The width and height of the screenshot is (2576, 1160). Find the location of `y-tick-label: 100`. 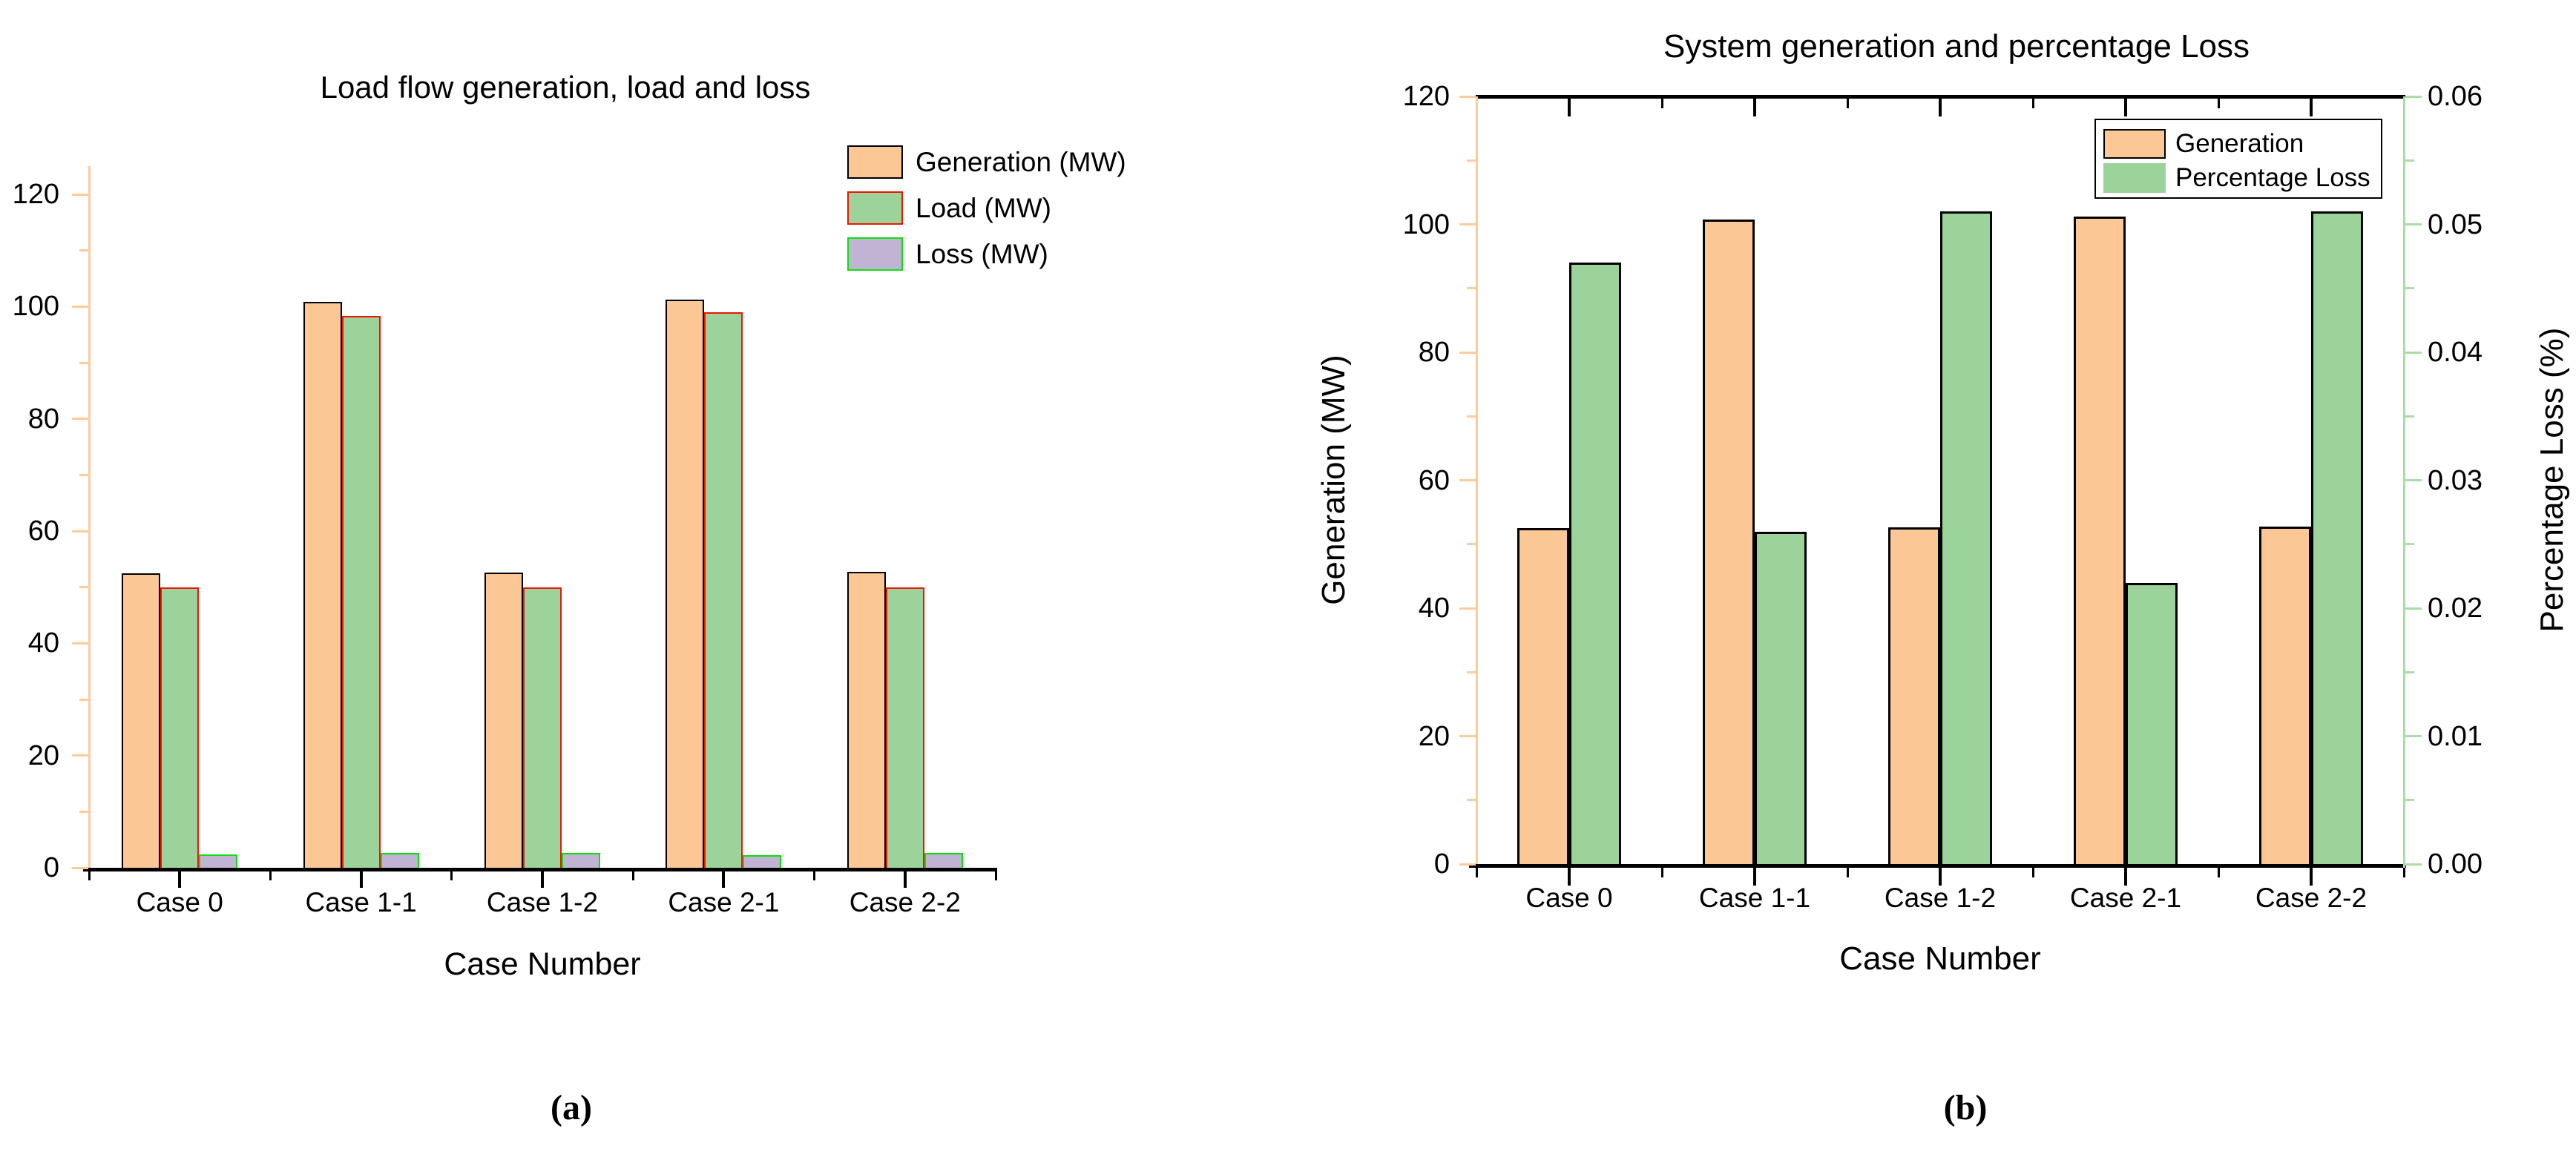

y-tick-label: 100 is located at coordinates (35, 307).